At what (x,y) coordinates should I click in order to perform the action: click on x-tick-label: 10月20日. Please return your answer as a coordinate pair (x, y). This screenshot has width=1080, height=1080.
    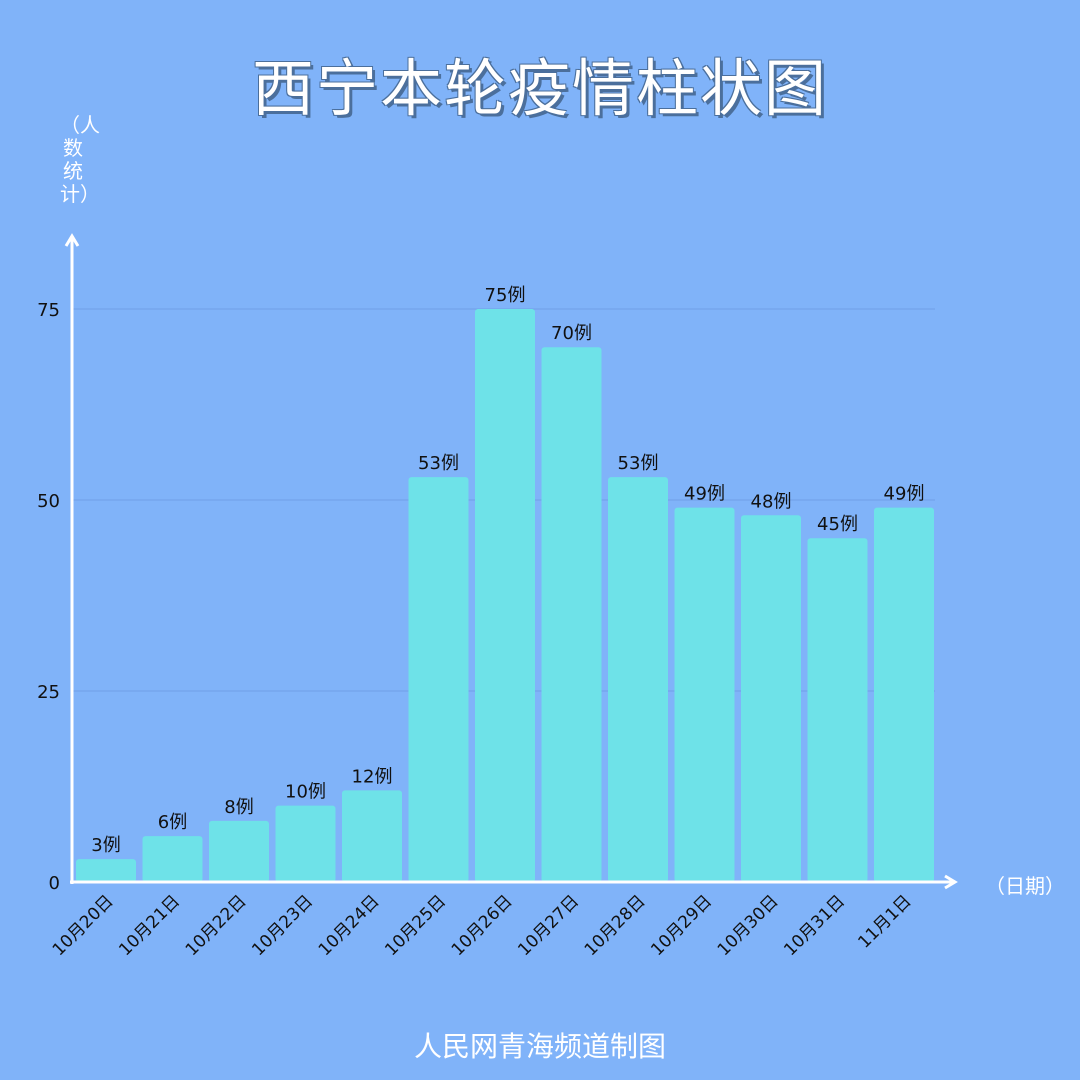
    Looking at the image, I should click on (83, 925).